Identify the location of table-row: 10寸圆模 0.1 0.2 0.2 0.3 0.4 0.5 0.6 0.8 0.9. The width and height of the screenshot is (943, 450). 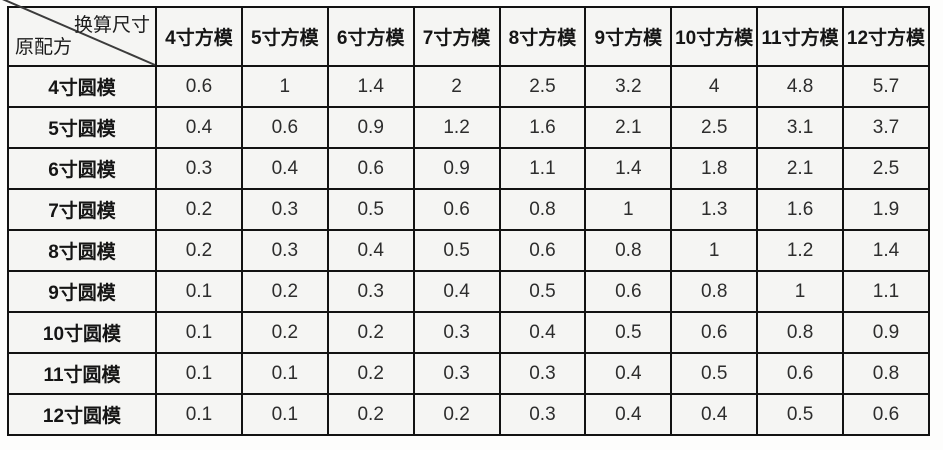
(468, 332).